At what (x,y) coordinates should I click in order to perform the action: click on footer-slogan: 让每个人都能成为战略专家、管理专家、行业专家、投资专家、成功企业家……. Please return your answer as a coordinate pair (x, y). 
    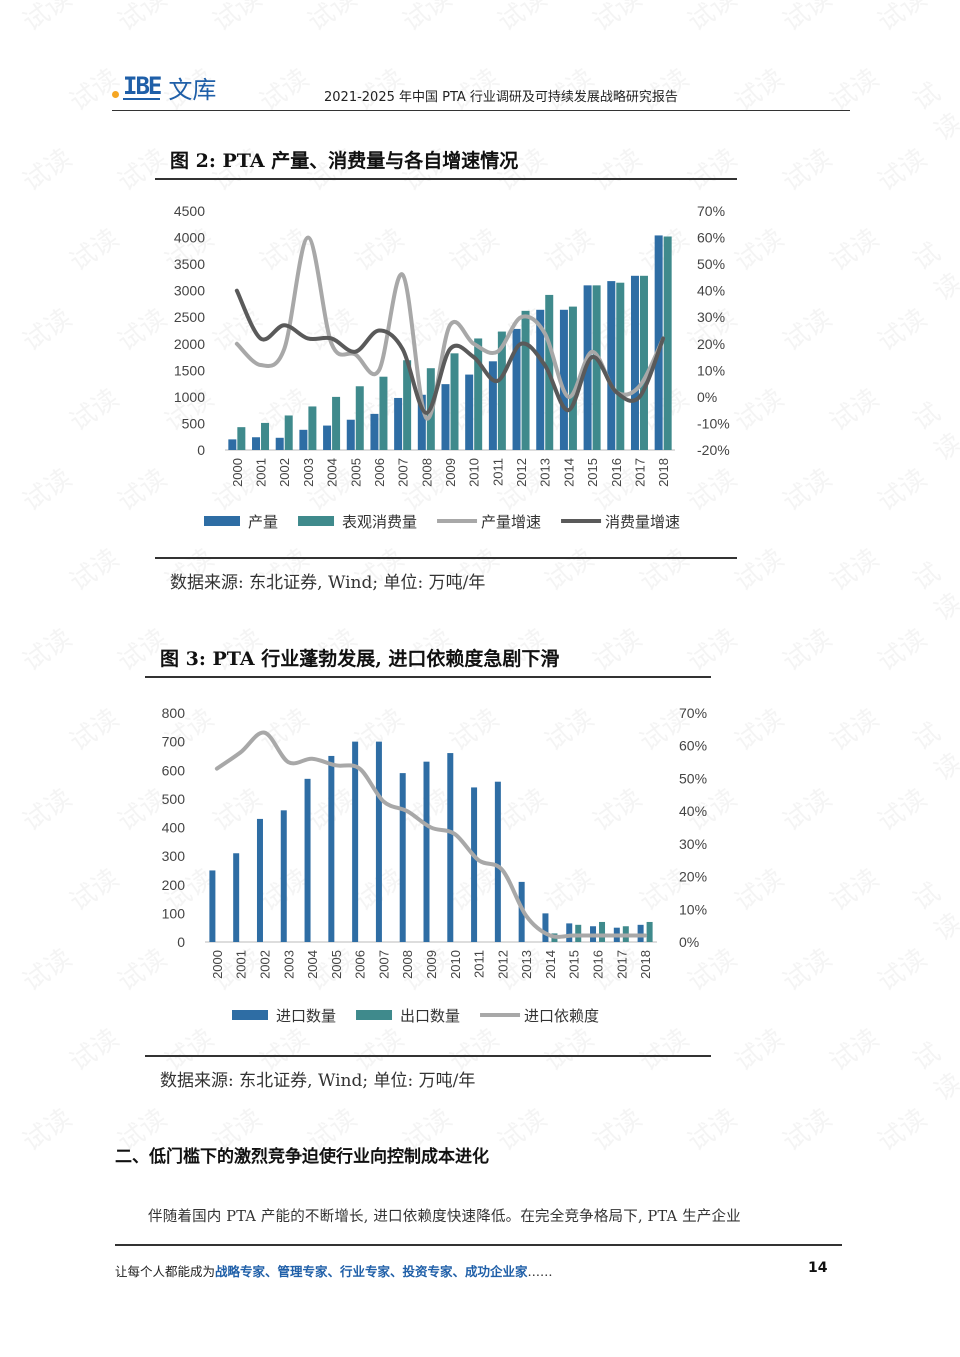
    Looking at the image, I should click on (334, 1270).